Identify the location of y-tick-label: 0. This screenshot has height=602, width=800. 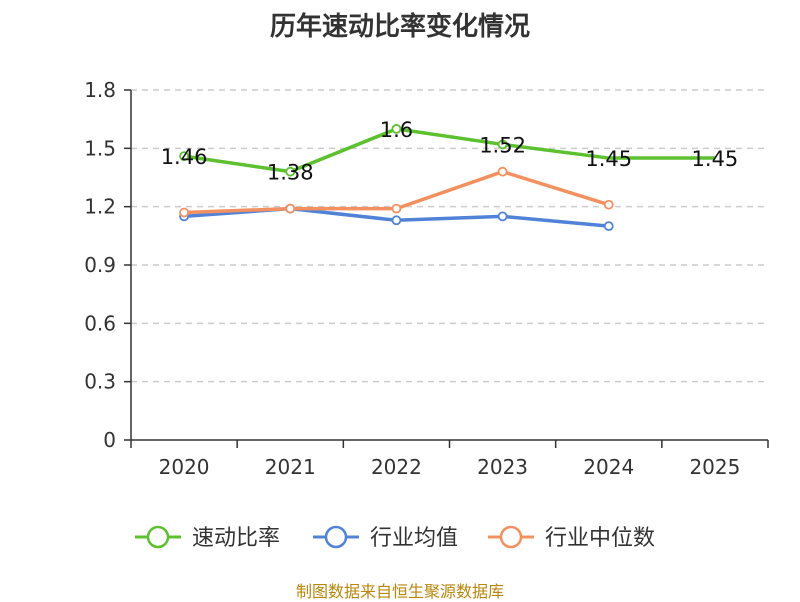
(109, 440).